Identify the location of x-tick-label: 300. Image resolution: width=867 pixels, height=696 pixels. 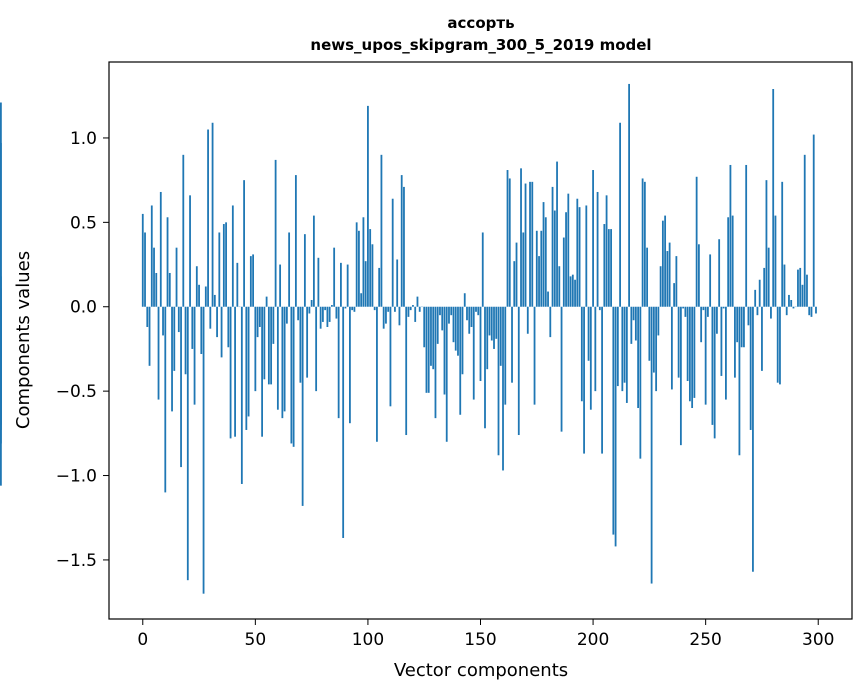
(818, 640).